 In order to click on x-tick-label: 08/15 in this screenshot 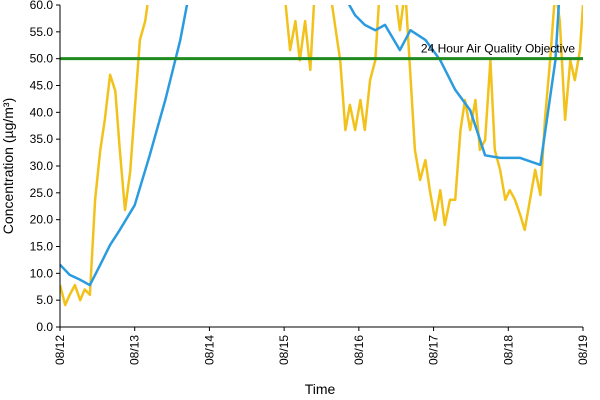, I will do `click(284, 350)`.